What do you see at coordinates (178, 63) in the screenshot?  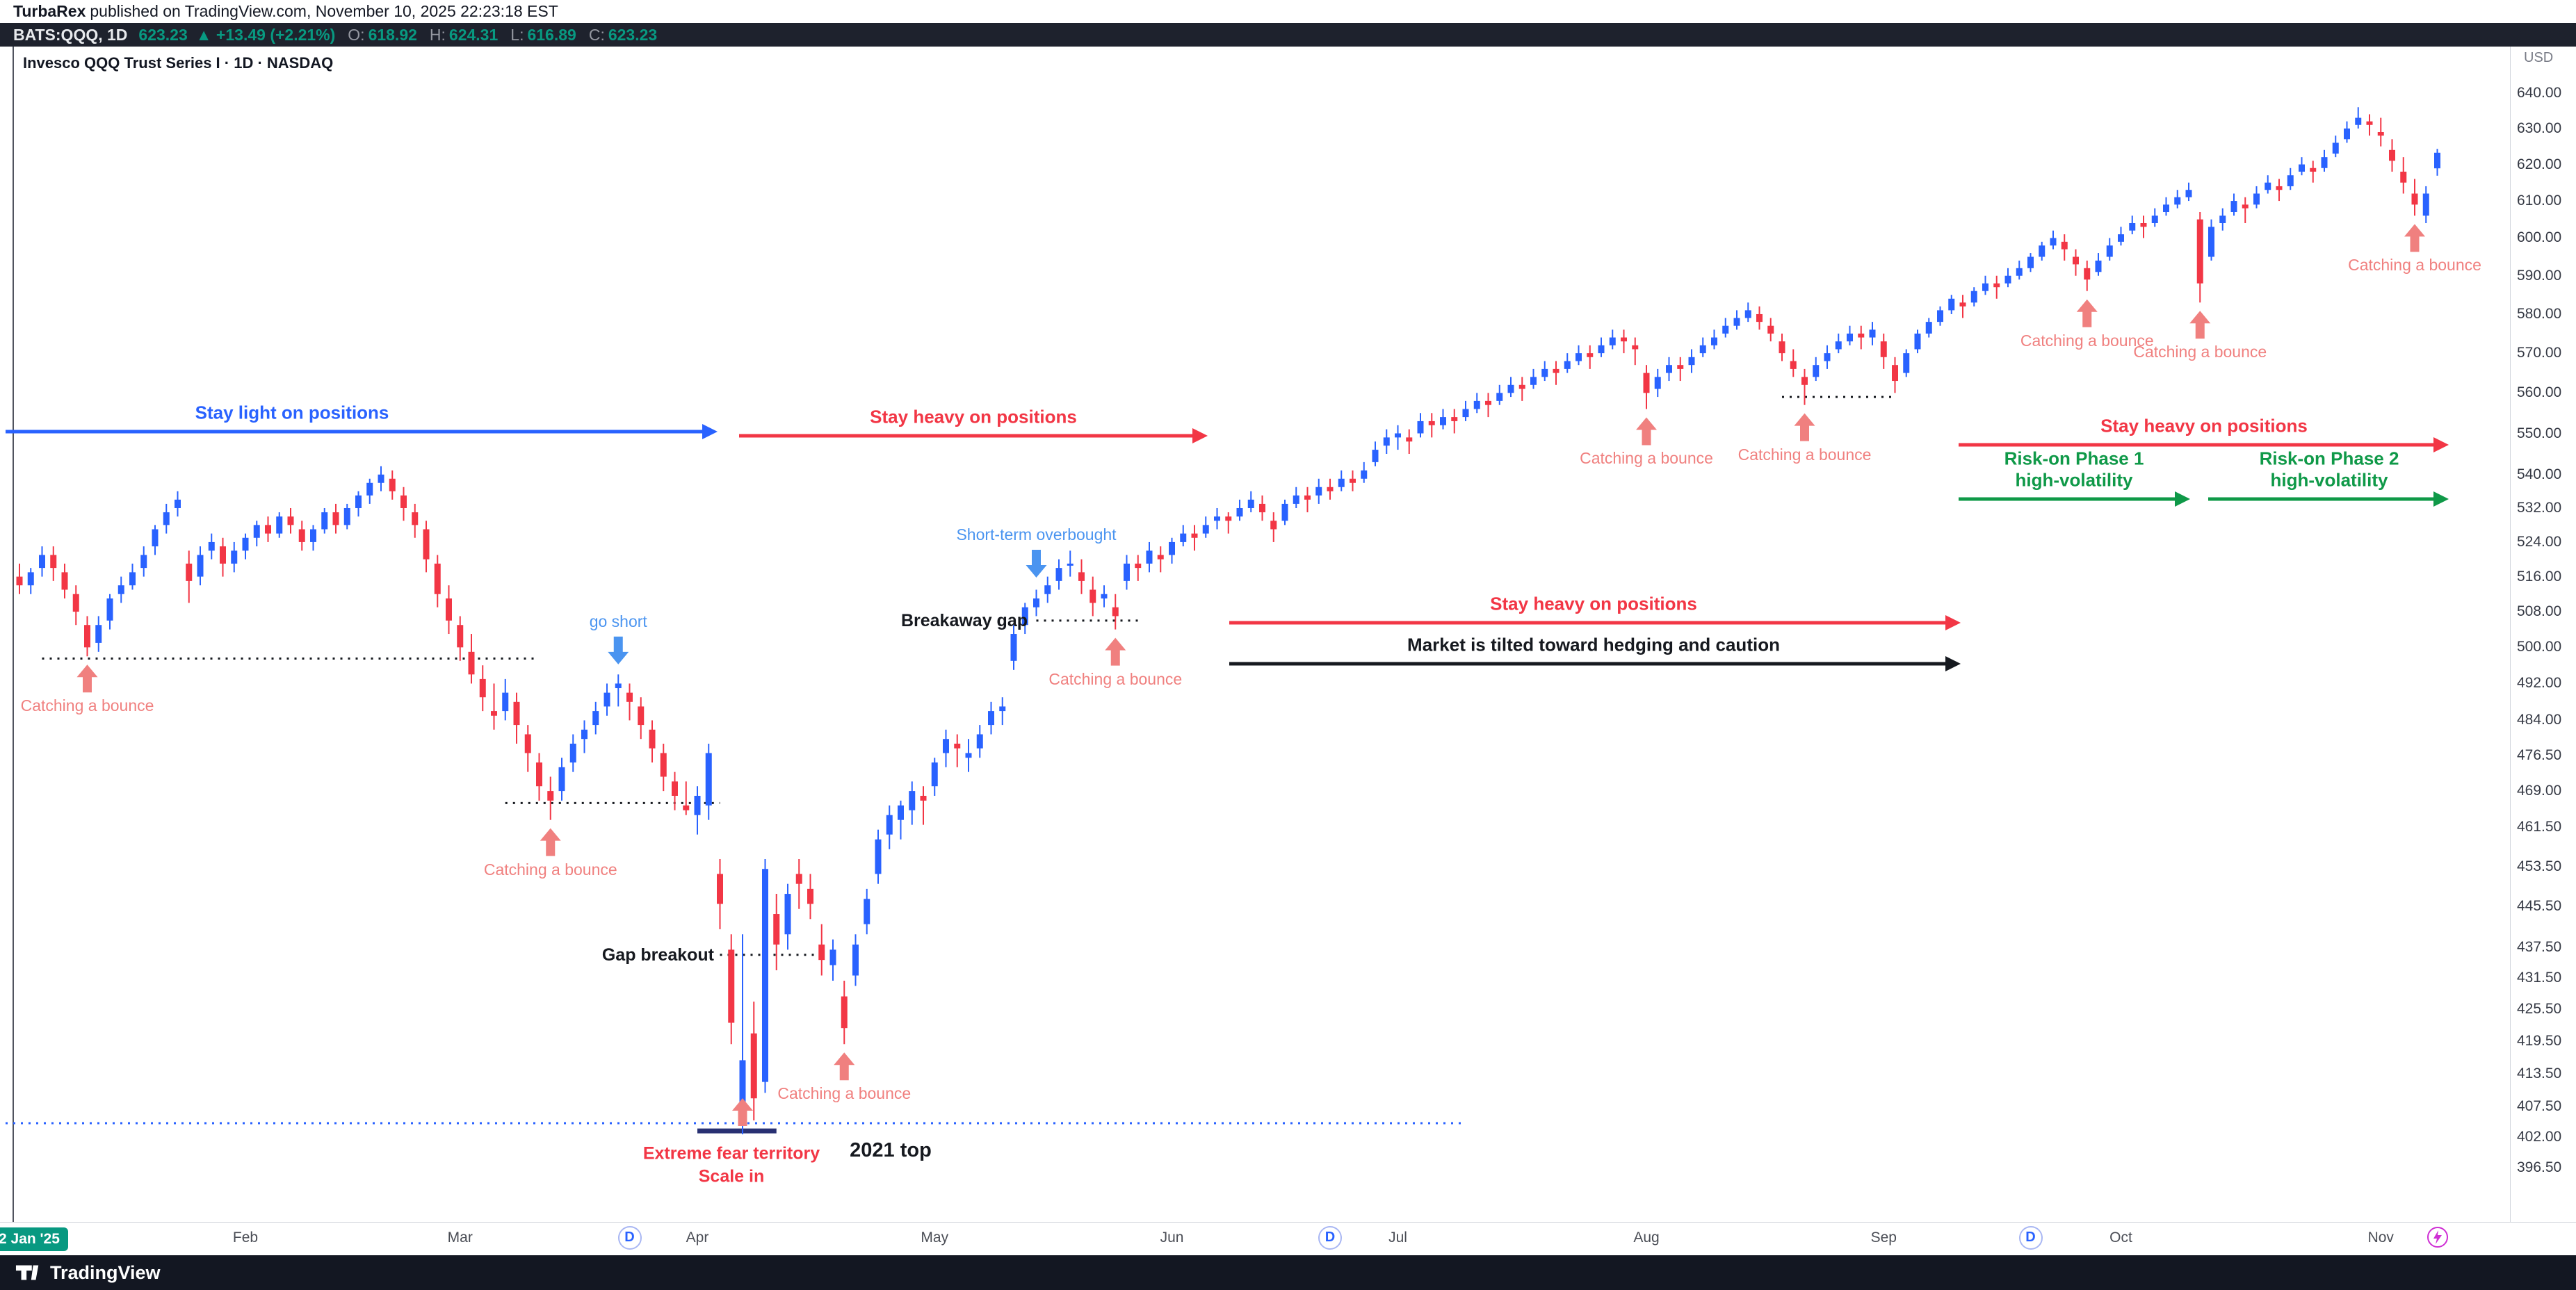 I see `chart-title: Invesco QQQ Trust Series I · 1D · NASDAQ` at bounding box center [178, 63].